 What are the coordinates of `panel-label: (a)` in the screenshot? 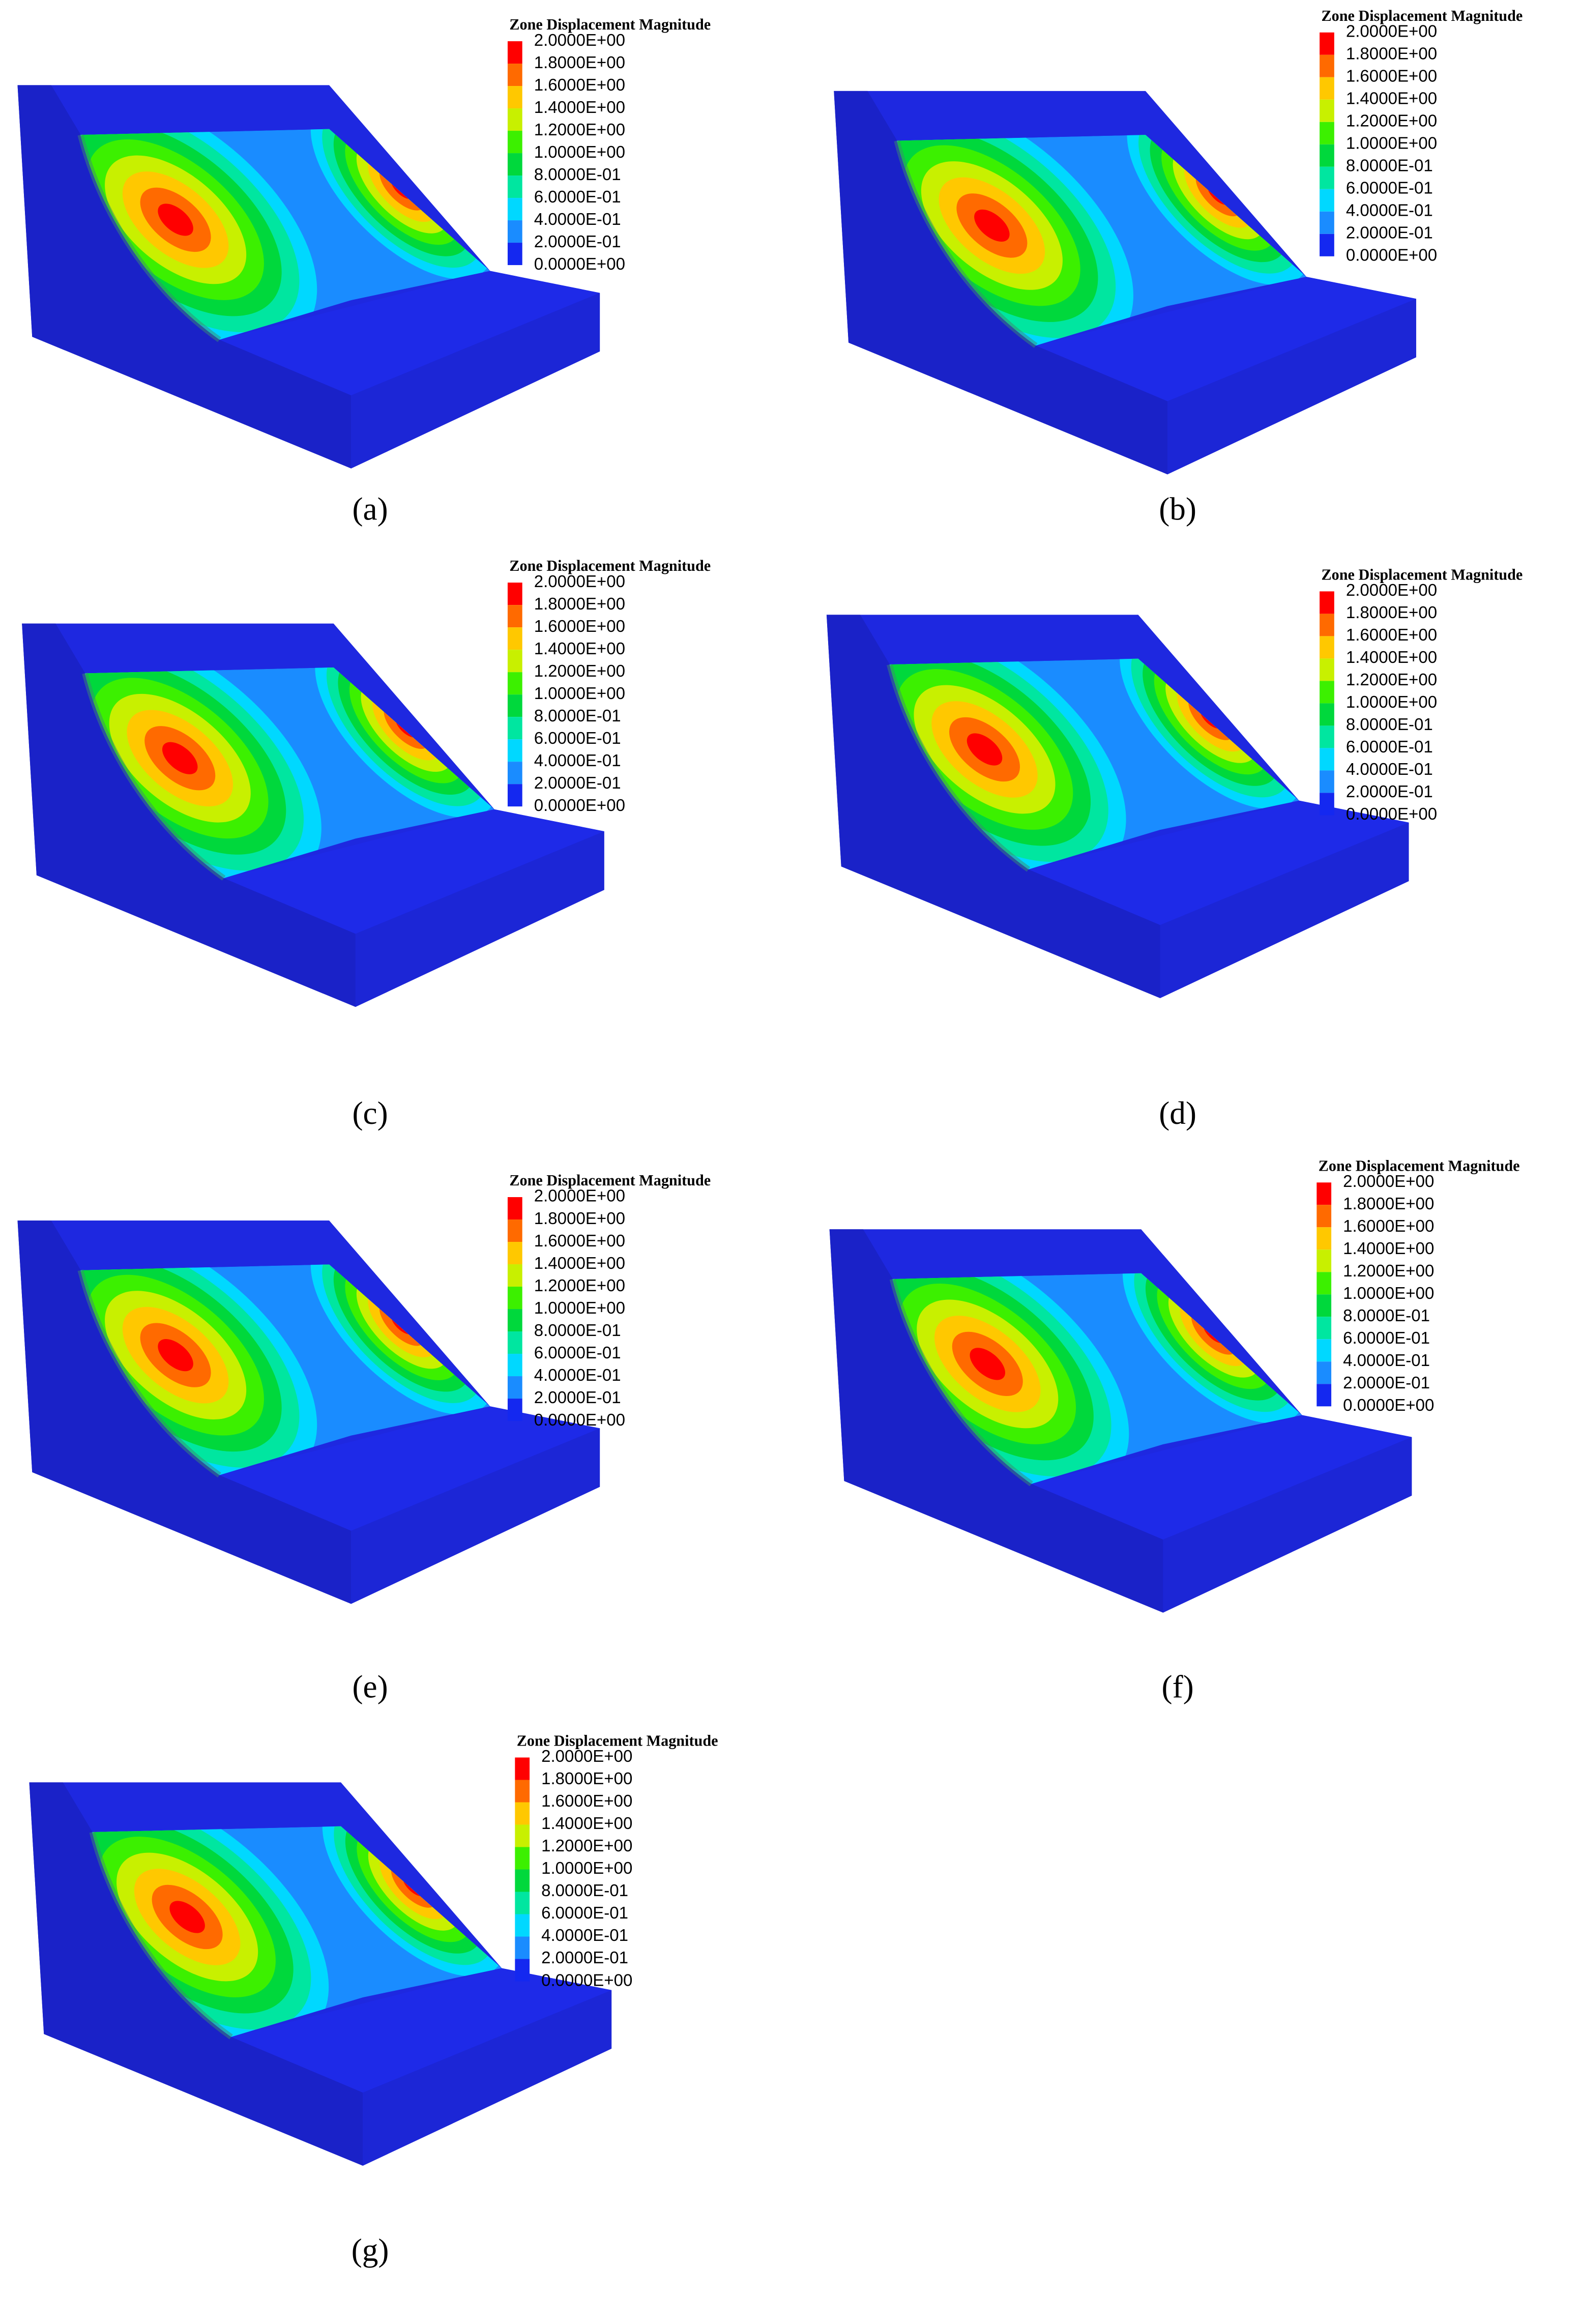 It's located at (370, 509).